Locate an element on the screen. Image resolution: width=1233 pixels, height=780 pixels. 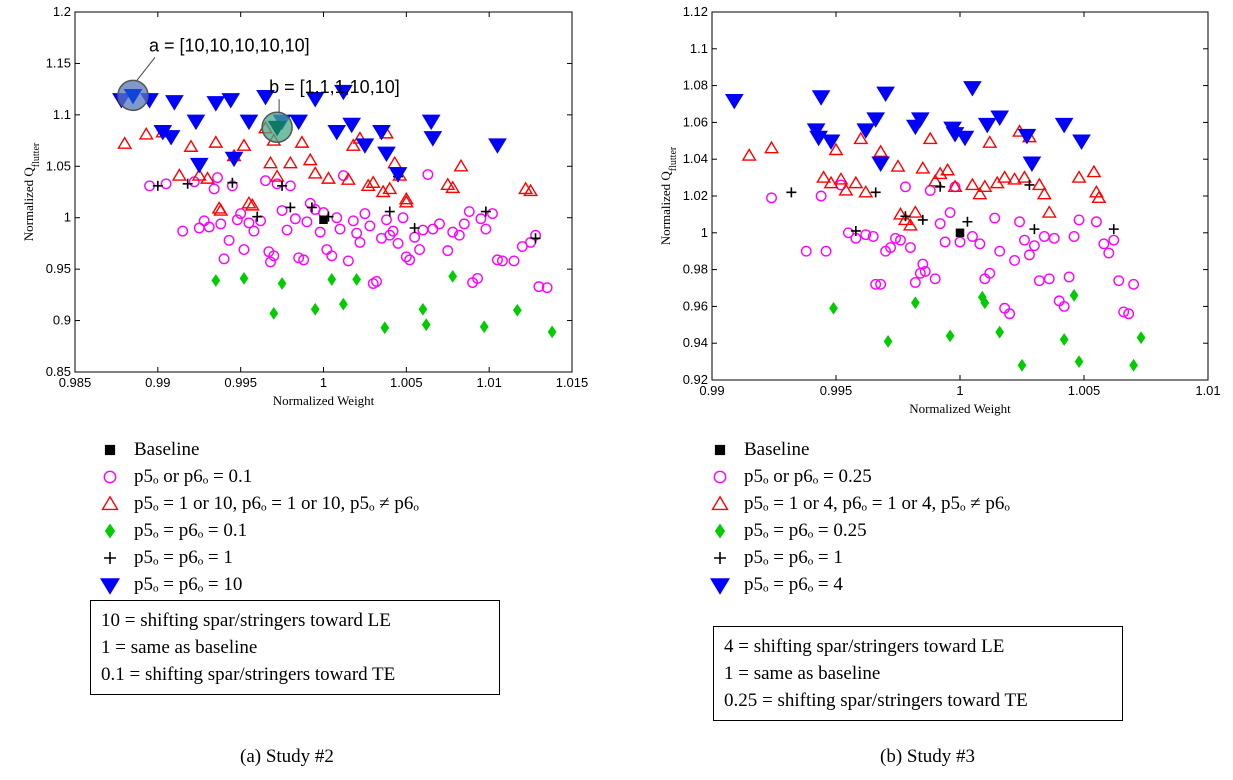
legend-item-plus: p5ₒ = p6ₒ = 1 is located at coordinates (254, 557).